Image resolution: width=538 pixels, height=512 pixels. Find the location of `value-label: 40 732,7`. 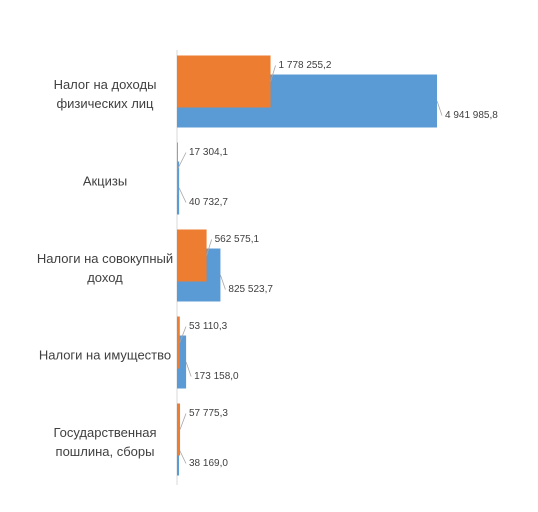

value-label: 40 732,7 is located at coordinates (208, 202).